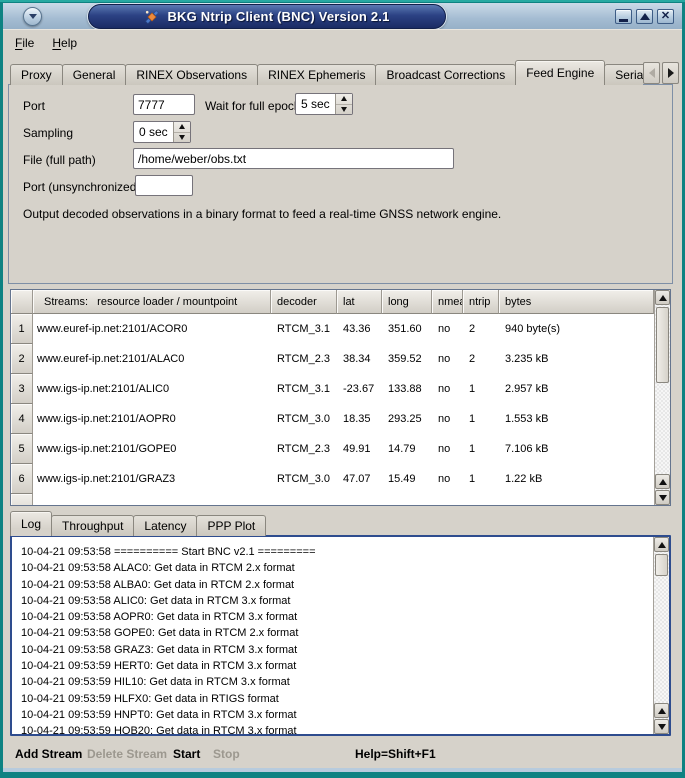  Describe the element at coordinates (644, 16) in the screenshot. I see `maximize-button` at that location.